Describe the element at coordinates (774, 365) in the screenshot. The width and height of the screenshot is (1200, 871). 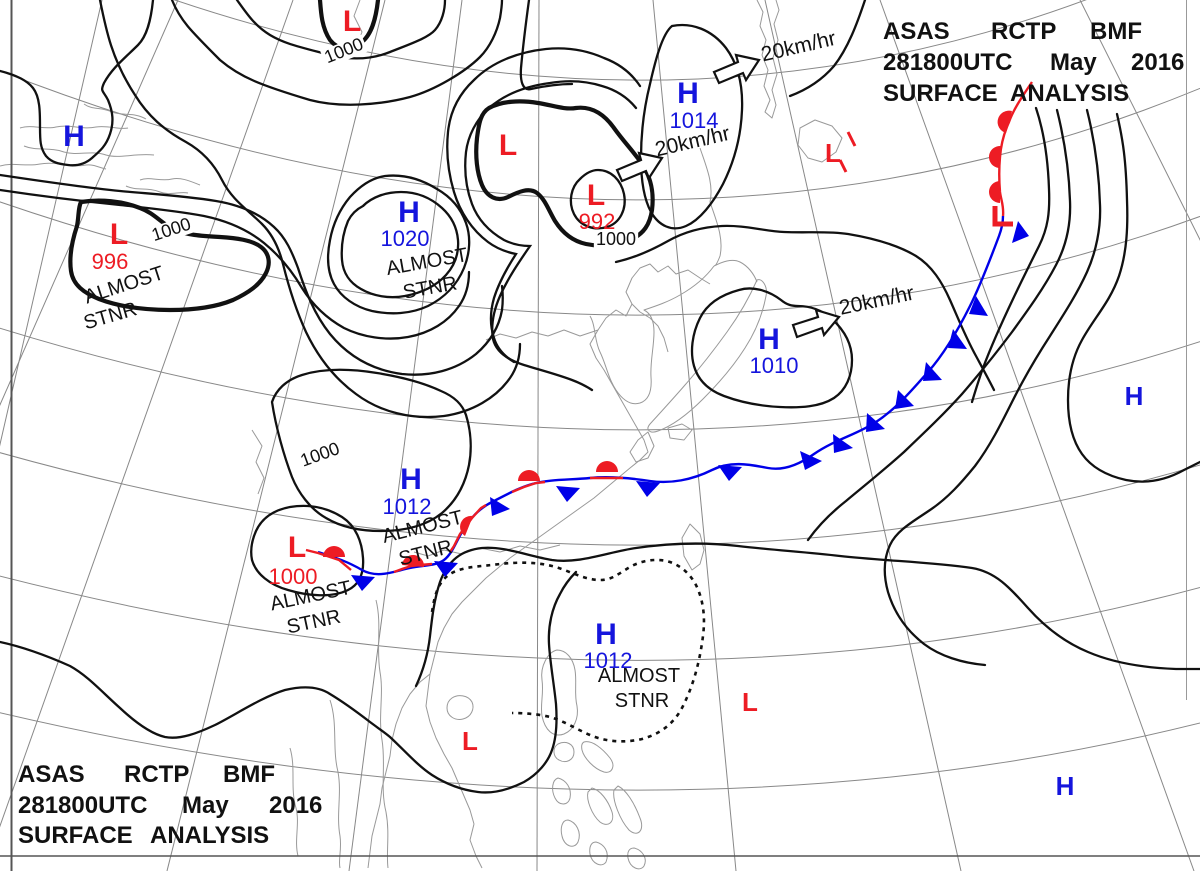
I see `svg-text: 1010` at that location.